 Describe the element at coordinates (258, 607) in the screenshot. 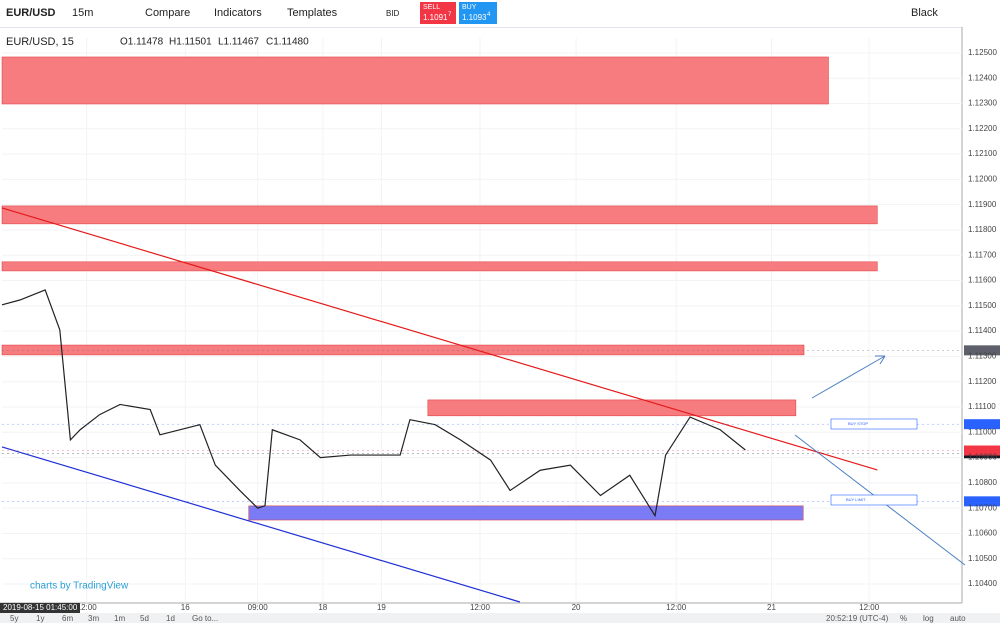

I see `x-tick-label: 09:00` at that location.